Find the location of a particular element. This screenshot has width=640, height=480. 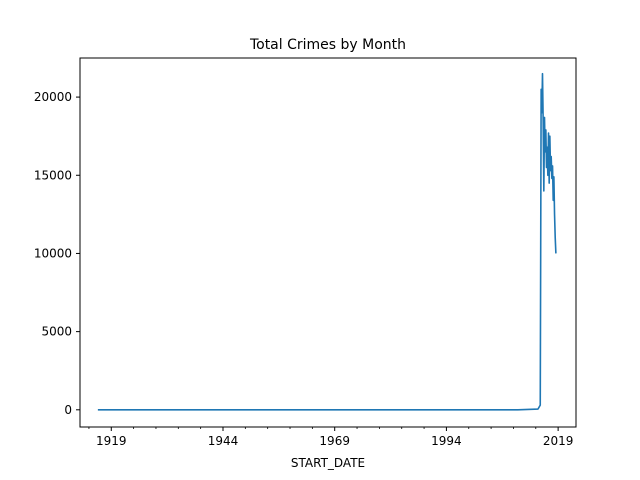

y-axis: 0 5000 10000 15000 20000 is located at coordinates (57, 253).